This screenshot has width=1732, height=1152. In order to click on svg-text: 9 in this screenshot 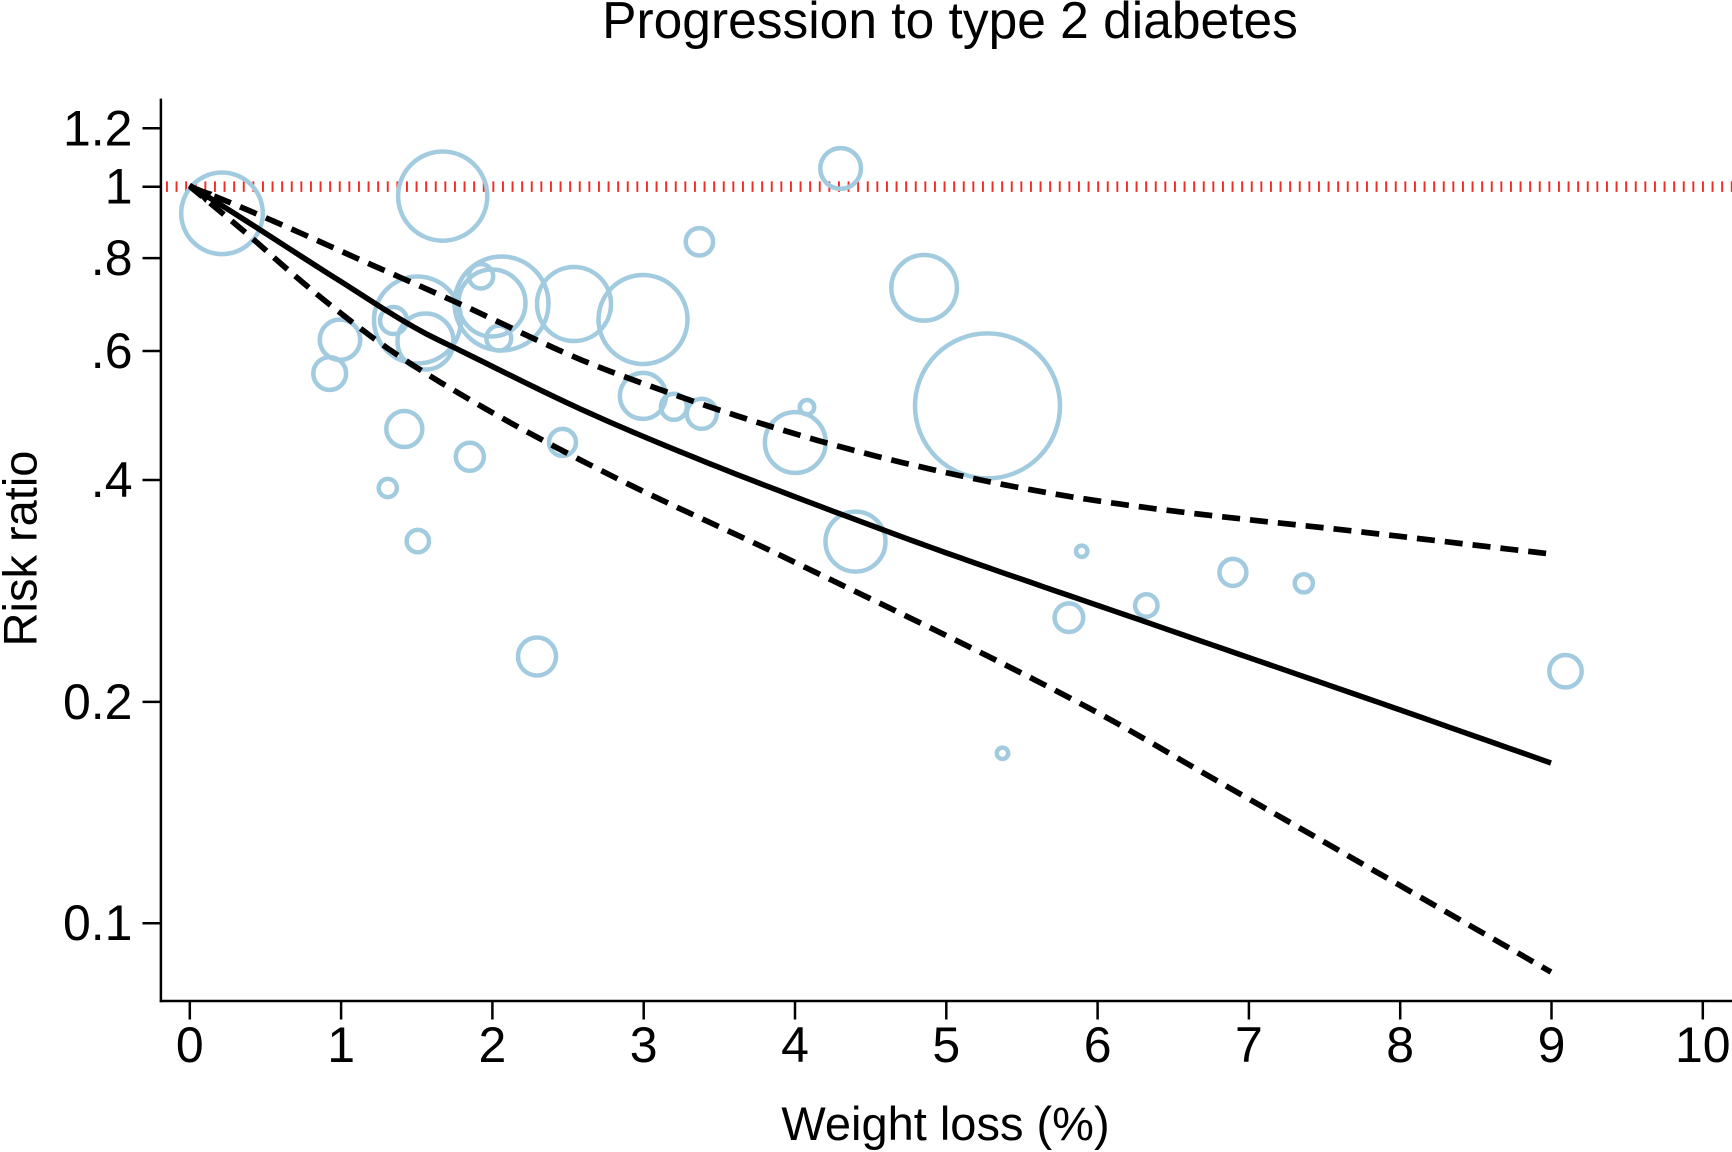, I will do `click(1552, 1045)`.